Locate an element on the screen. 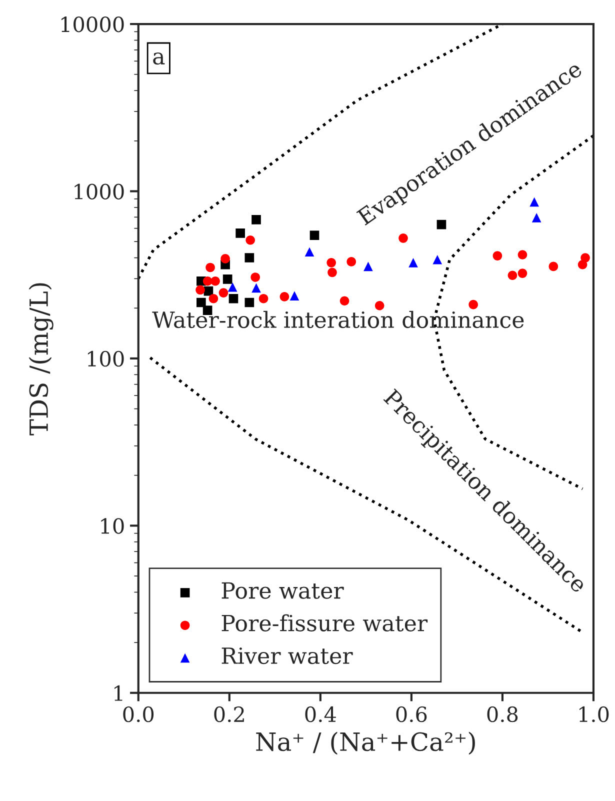 This screenshot has height=801, width=615. y-tick-label: 1000 is located at coordinates (99, 192).